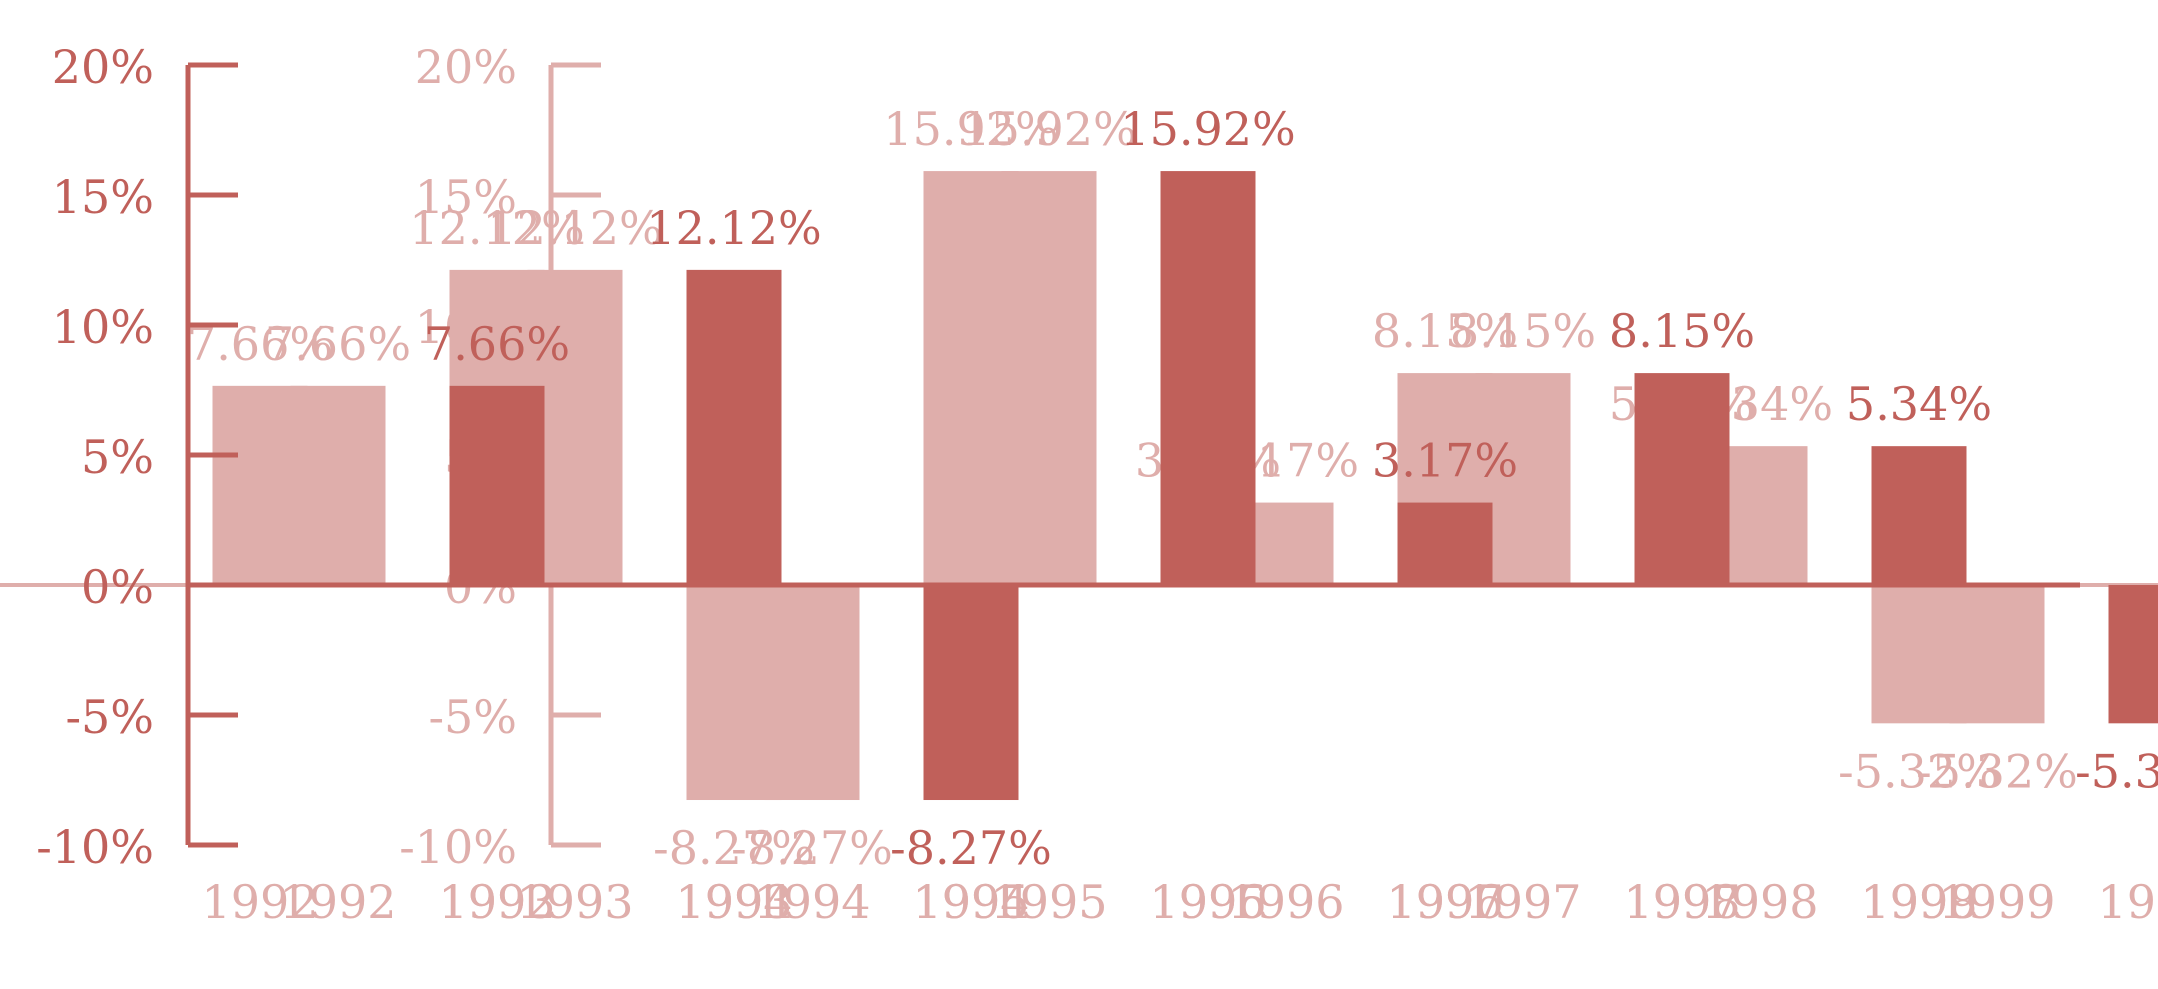  What do you see at coordinates (338, 344) in the screenshot?
I see `ghost-data-label: 7.66%` at bounding box center [338, 344].